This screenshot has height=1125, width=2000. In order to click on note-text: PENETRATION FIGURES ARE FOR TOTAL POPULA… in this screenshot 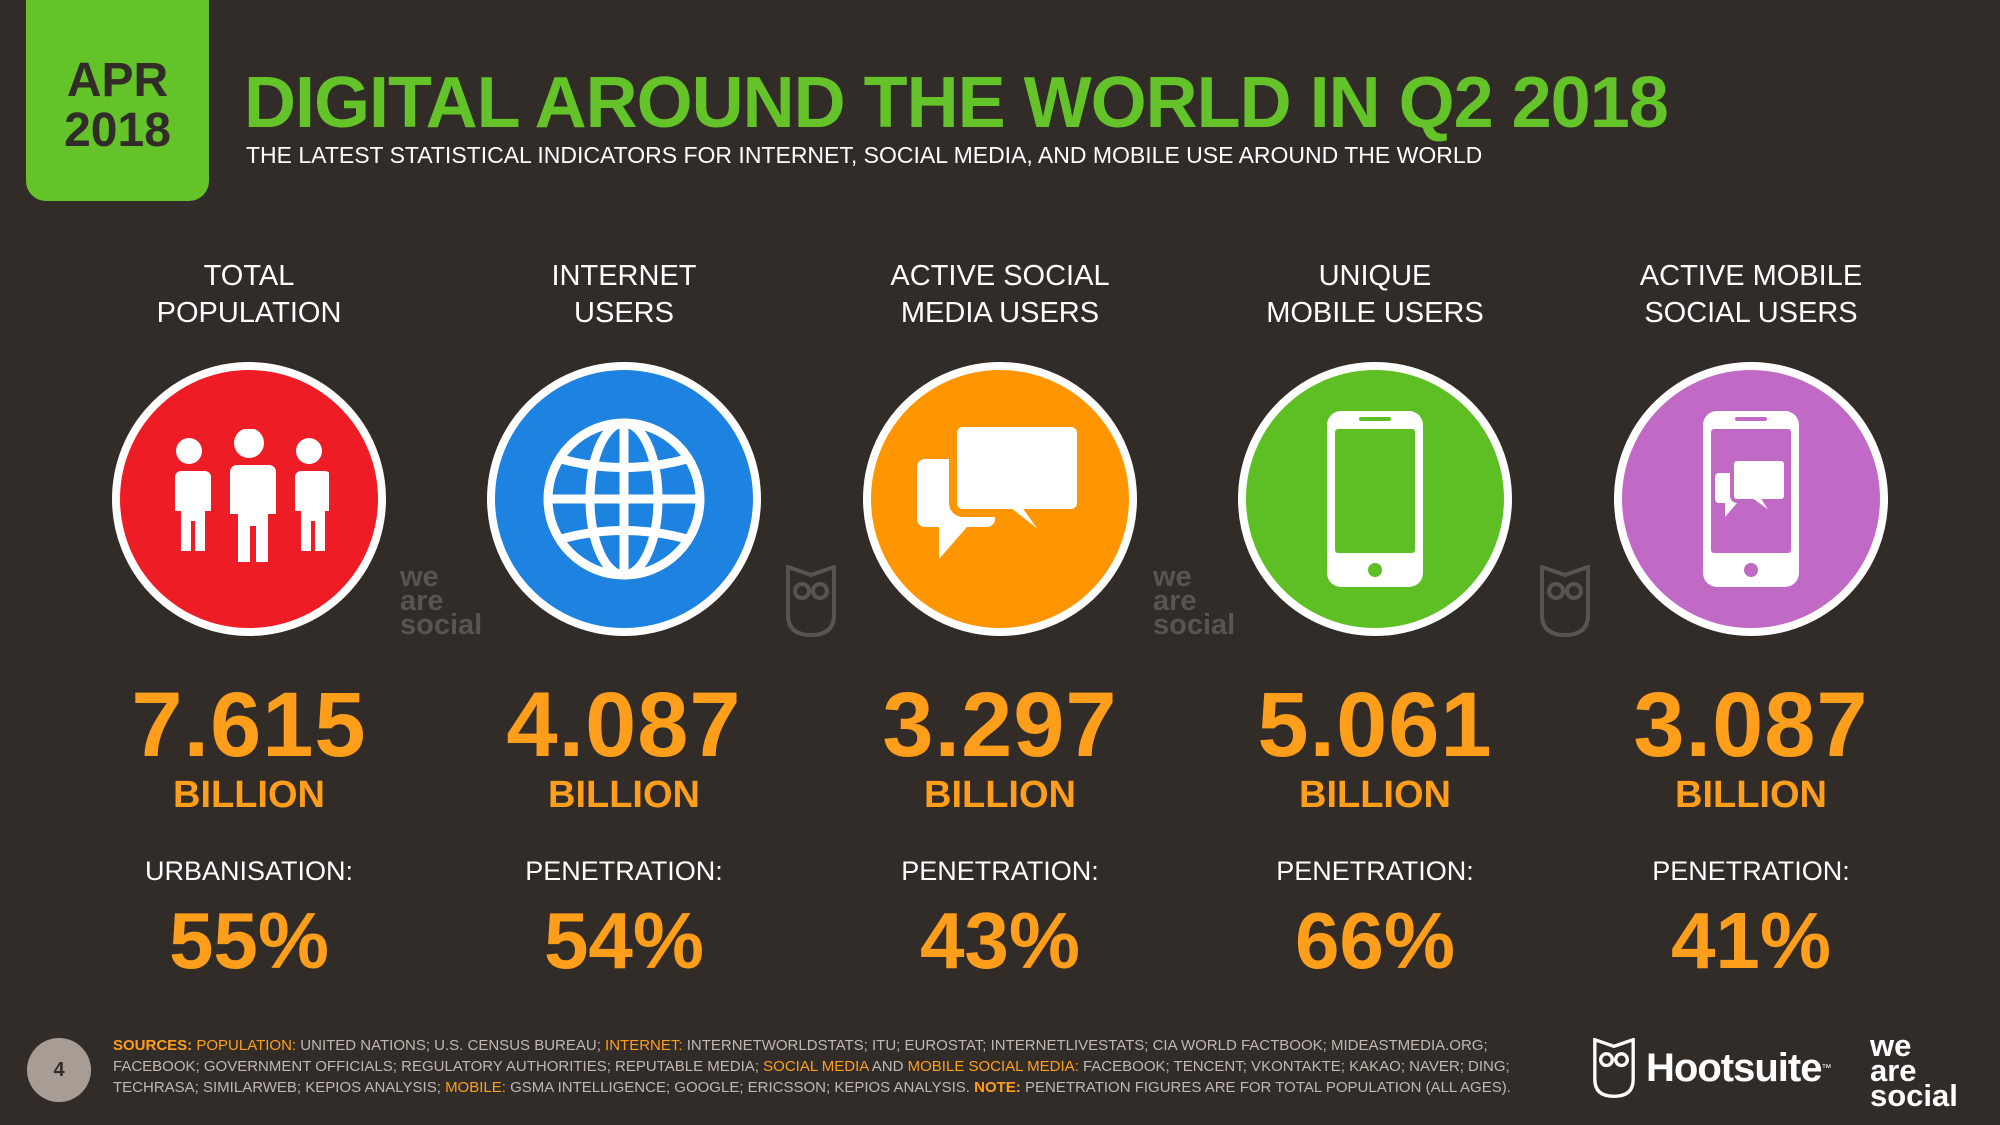, I will do `click(1267, 1087)`.